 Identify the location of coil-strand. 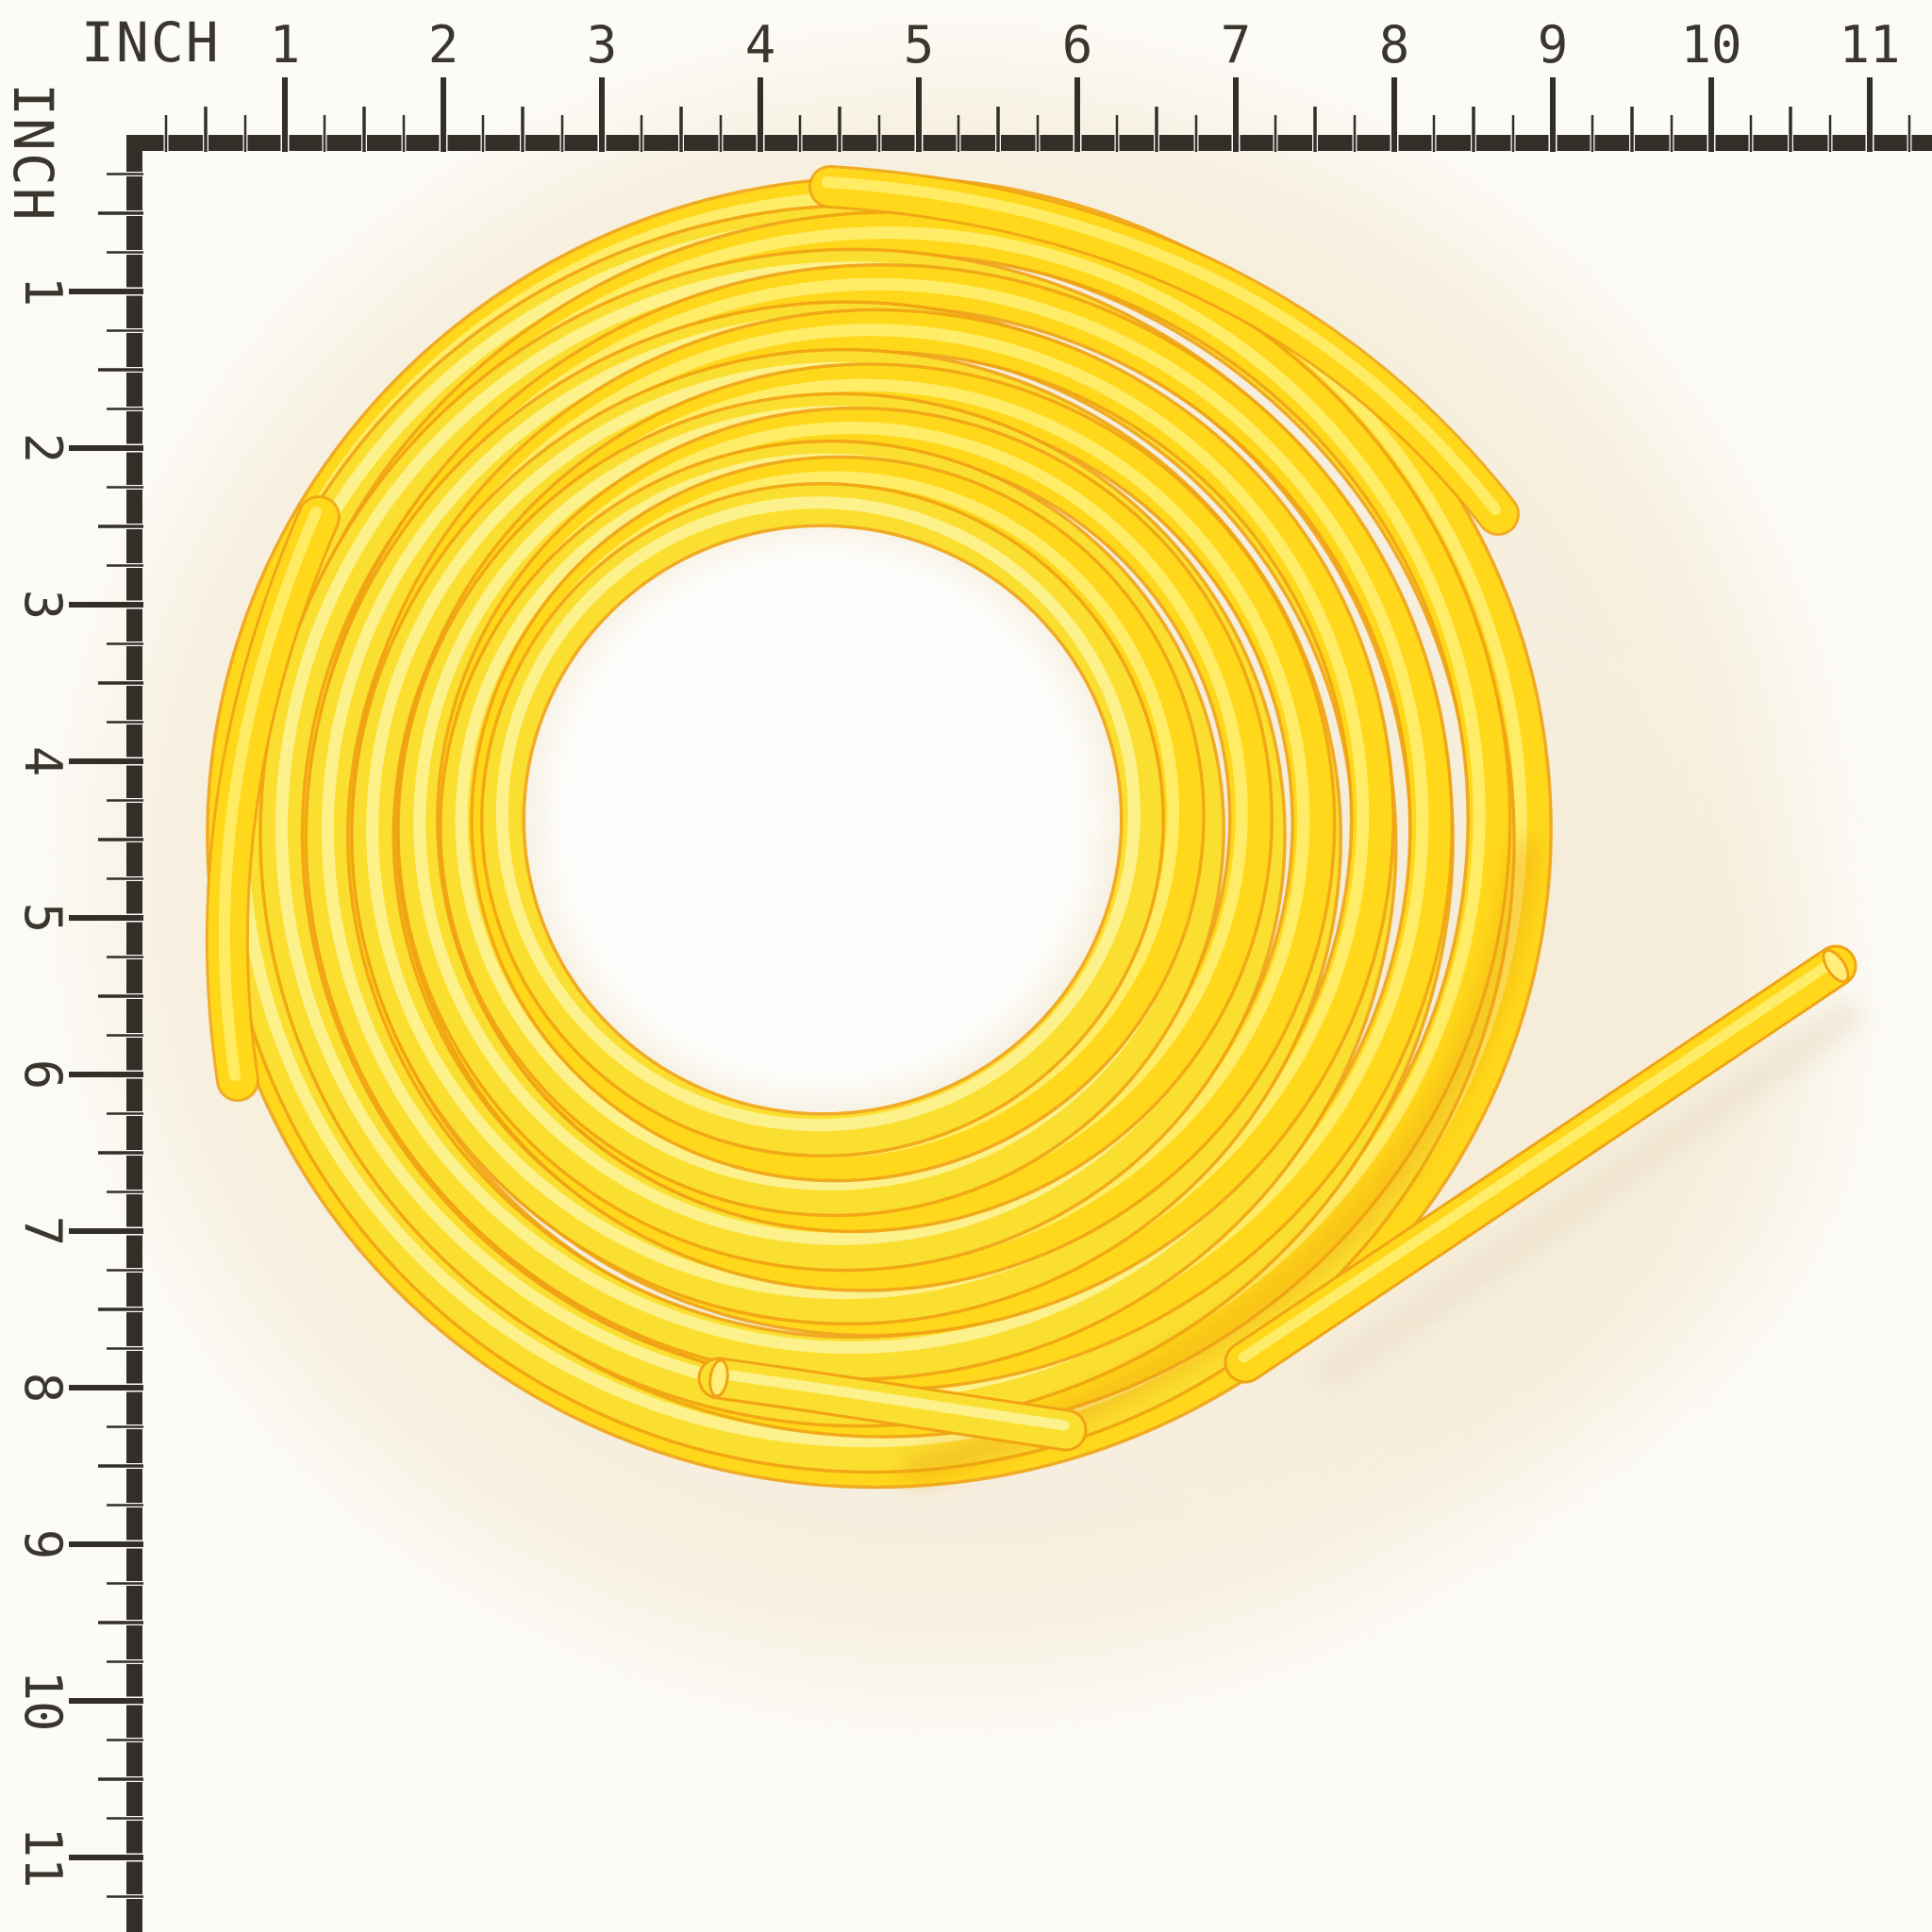
(273, 799).